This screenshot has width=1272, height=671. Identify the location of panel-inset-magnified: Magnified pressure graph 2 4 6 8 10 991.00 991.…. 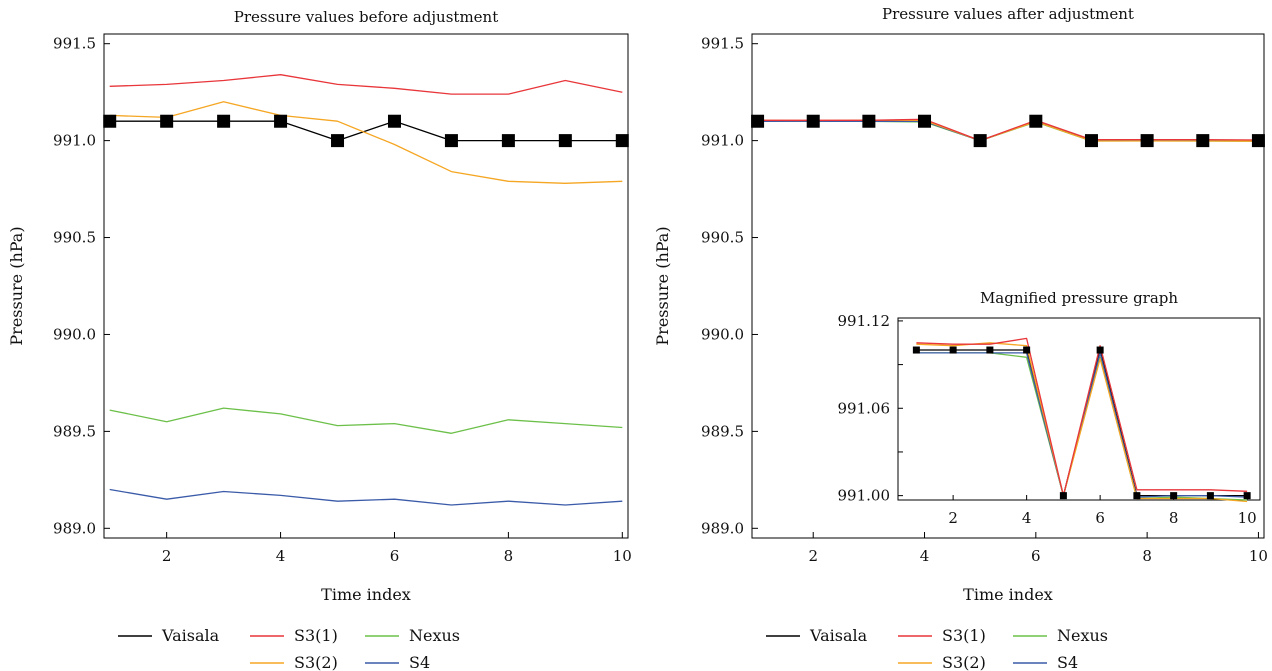
(1049, 408).